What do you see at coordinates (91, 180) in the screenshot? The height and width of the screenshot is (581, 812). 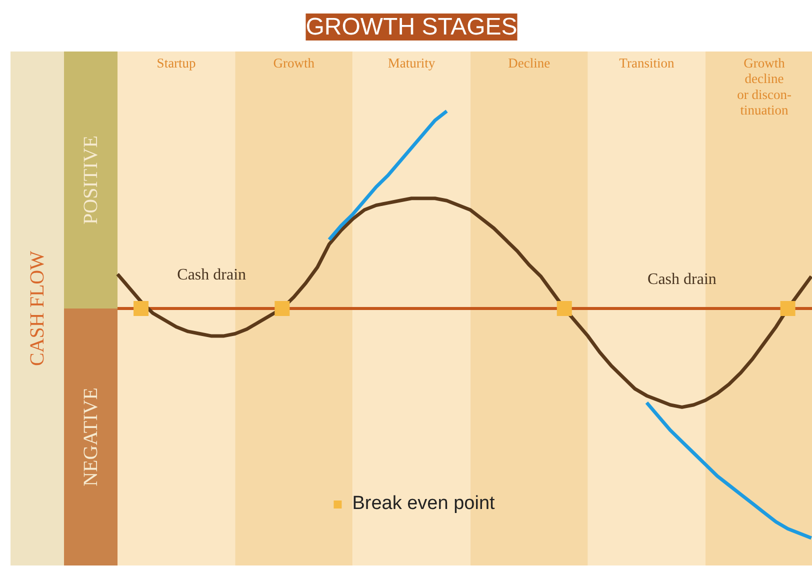 I see `text: POSITIVE` at bounding box center [91, 180].